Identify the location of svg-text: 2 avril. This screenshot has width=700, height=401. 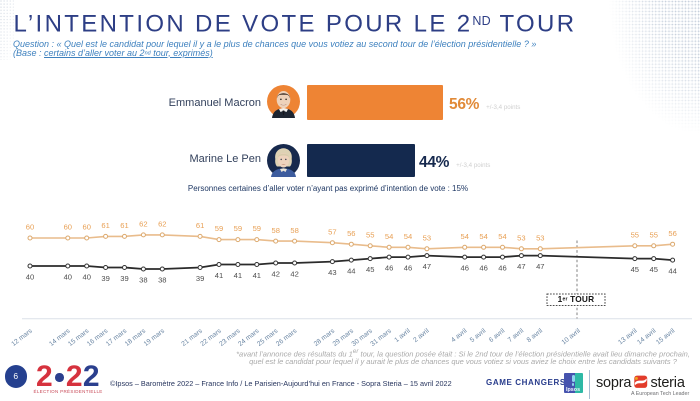
(421, 335).